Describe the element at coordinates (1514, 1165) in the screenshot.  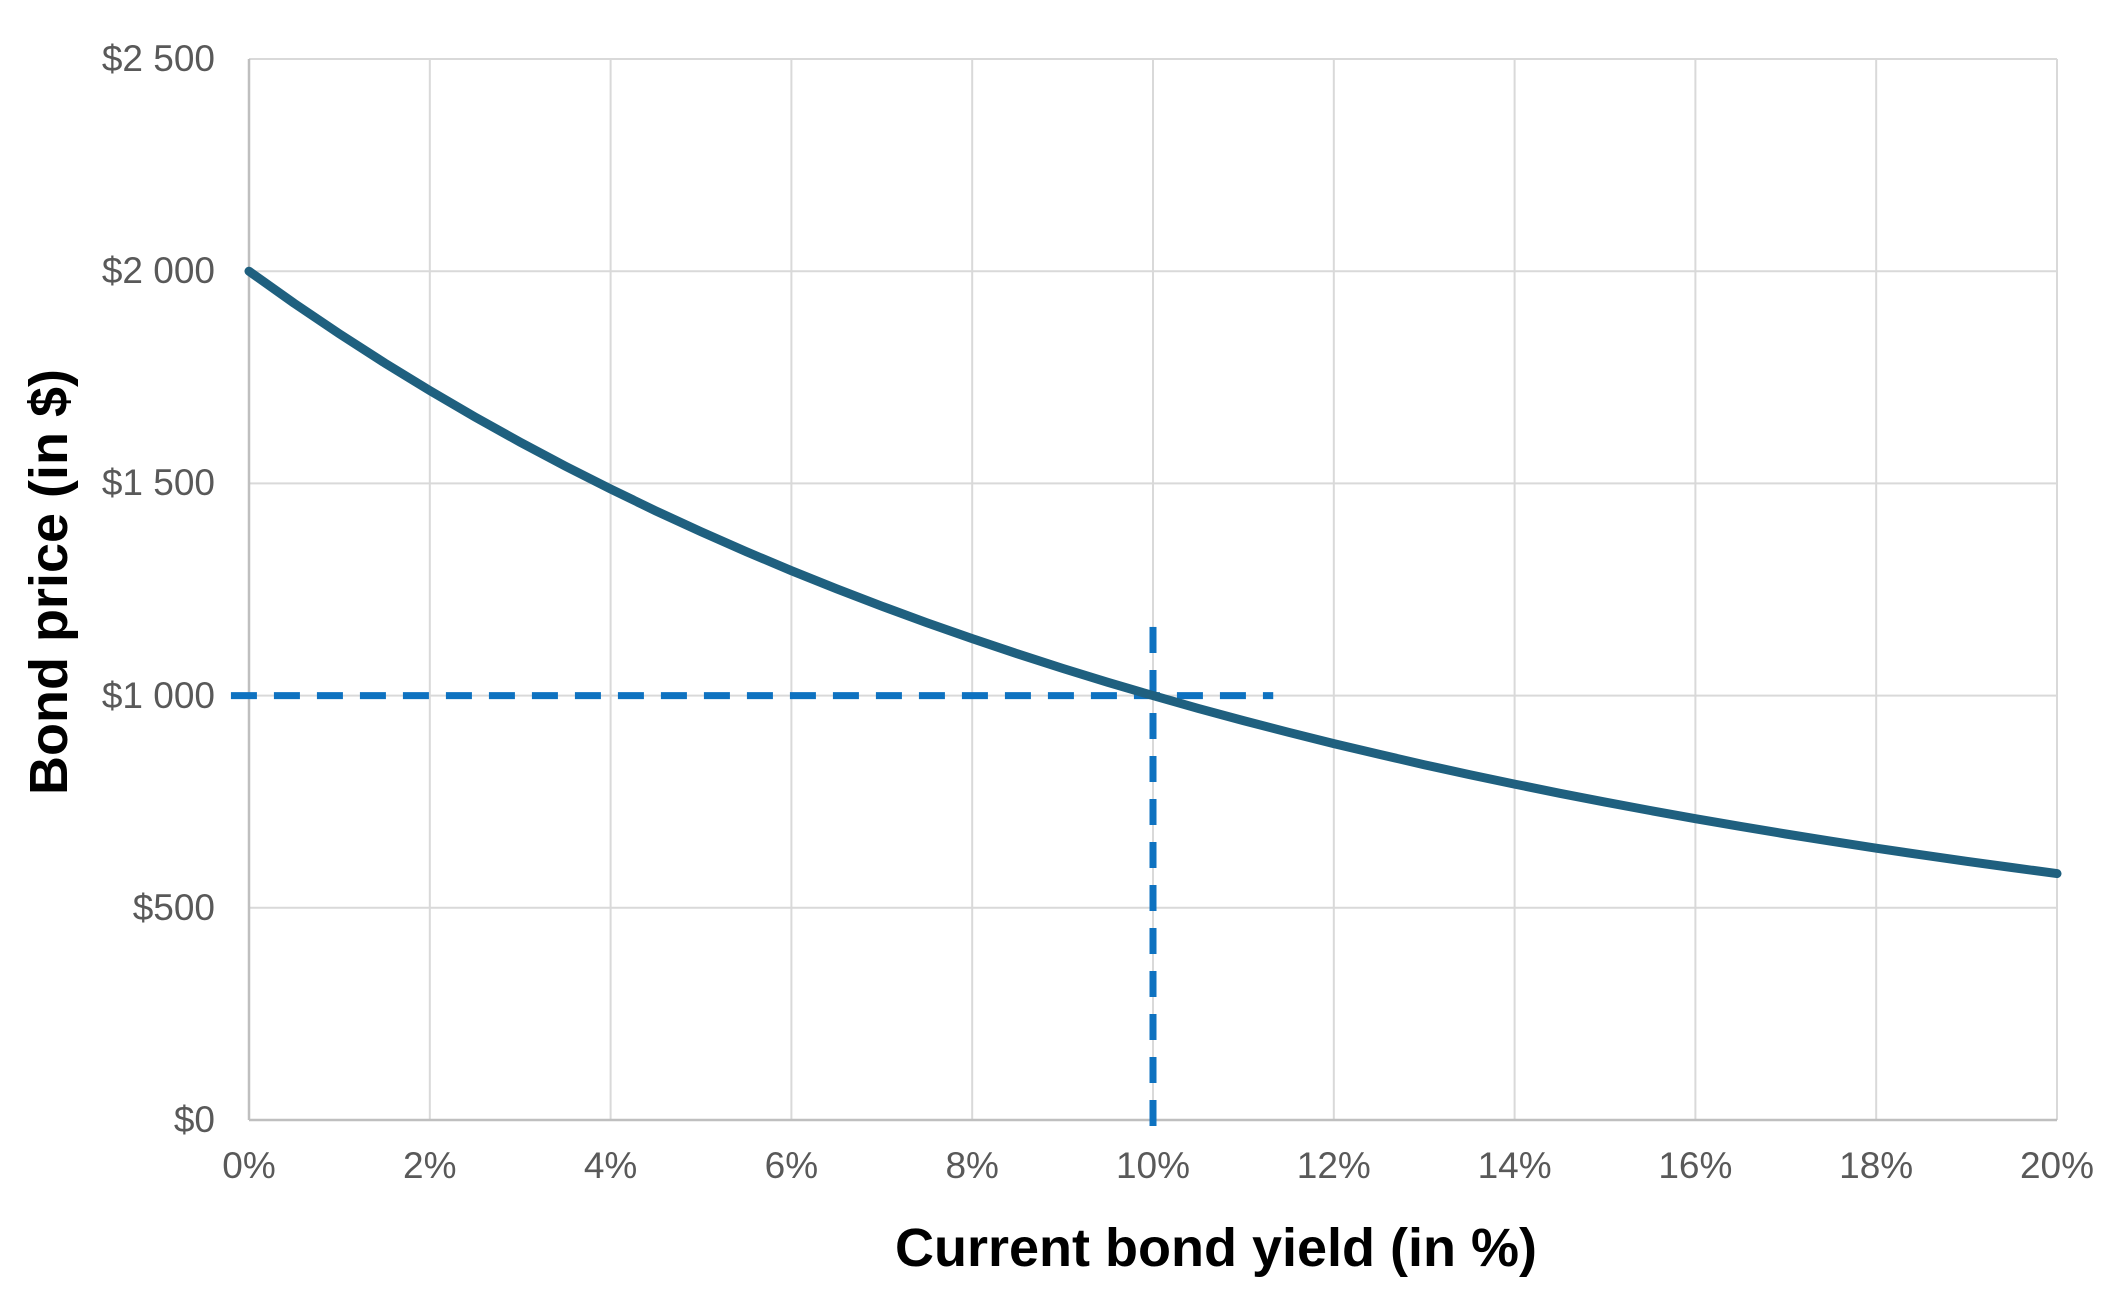
I see `x-tick-label: 14%` at that location.